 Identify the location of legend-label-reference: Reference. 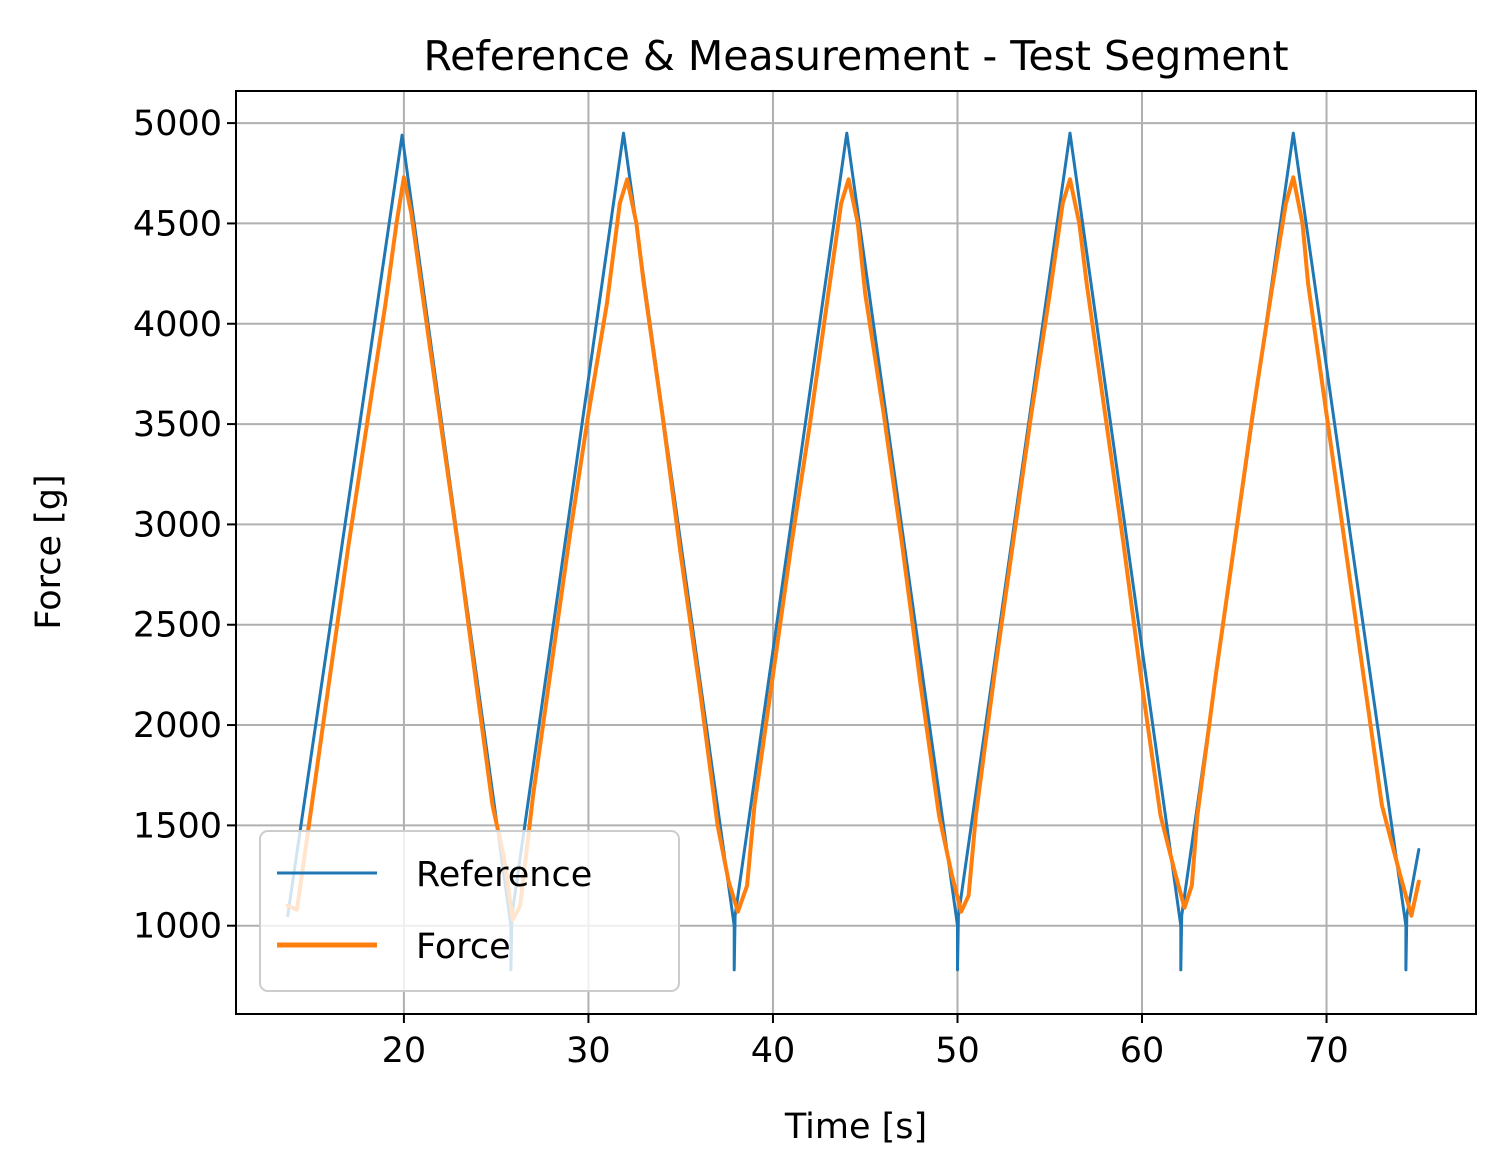
(504, 875).